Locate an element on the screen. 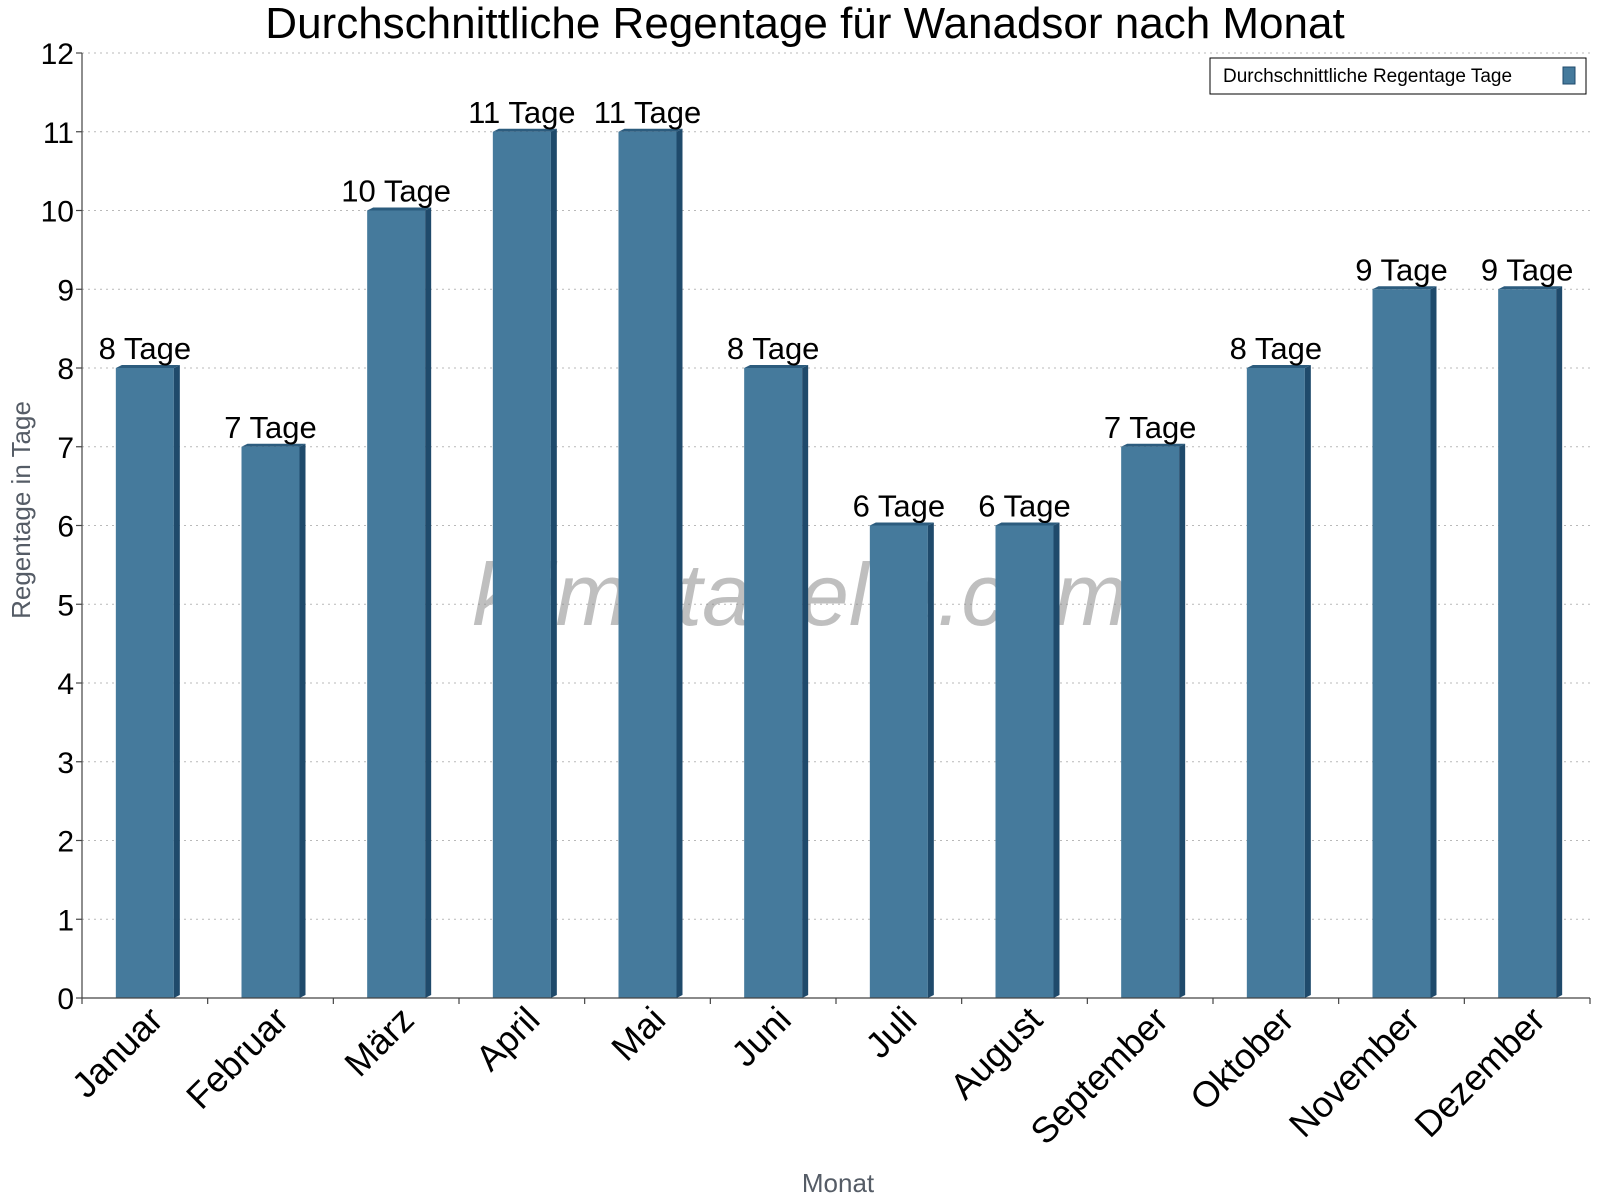  x-tick-label: September is located at coordinates (1099, 1076).